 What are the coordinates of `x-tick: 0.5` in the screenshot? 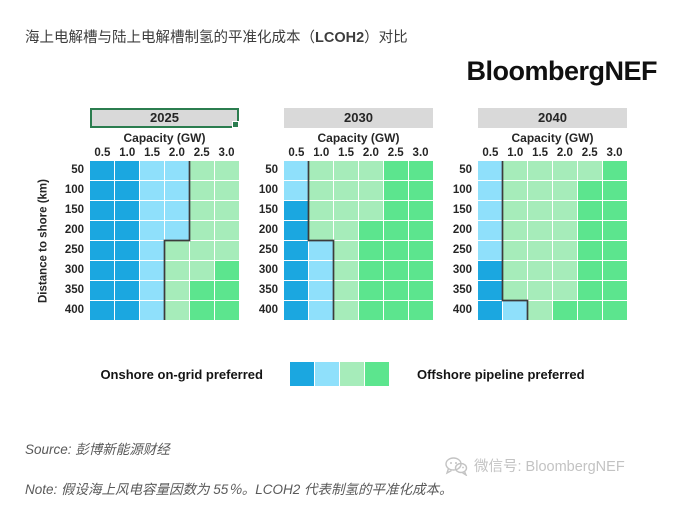 It's located at (490, 153).